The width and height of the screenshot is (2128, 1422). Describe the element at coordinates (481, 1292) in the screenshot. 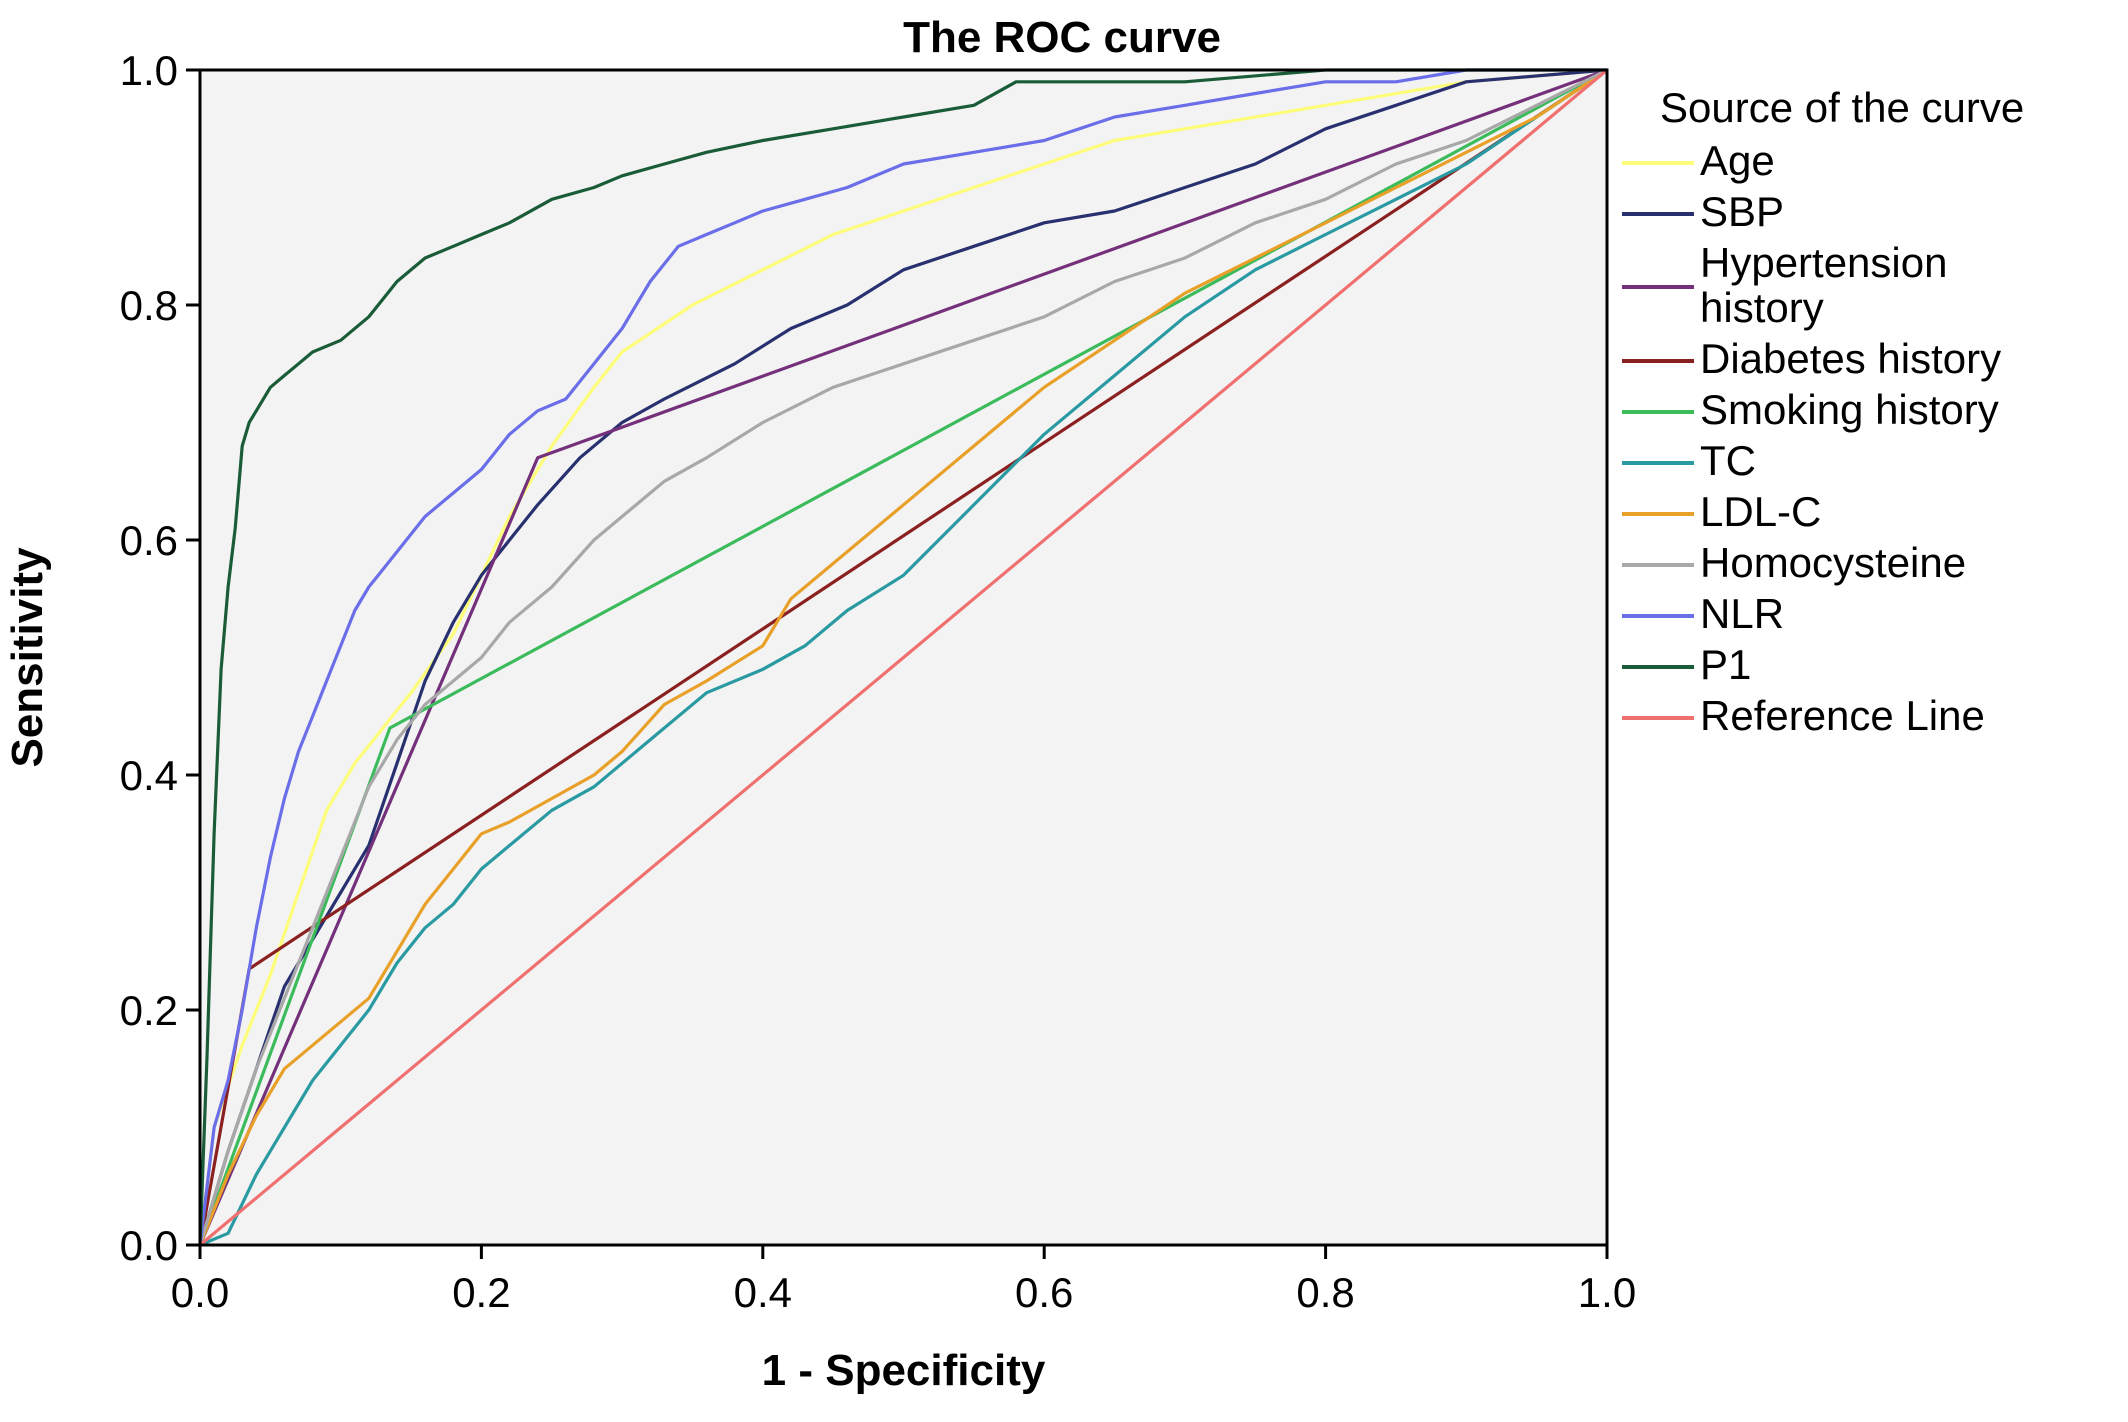

I see `x-tick-label: 0.2` at that location.